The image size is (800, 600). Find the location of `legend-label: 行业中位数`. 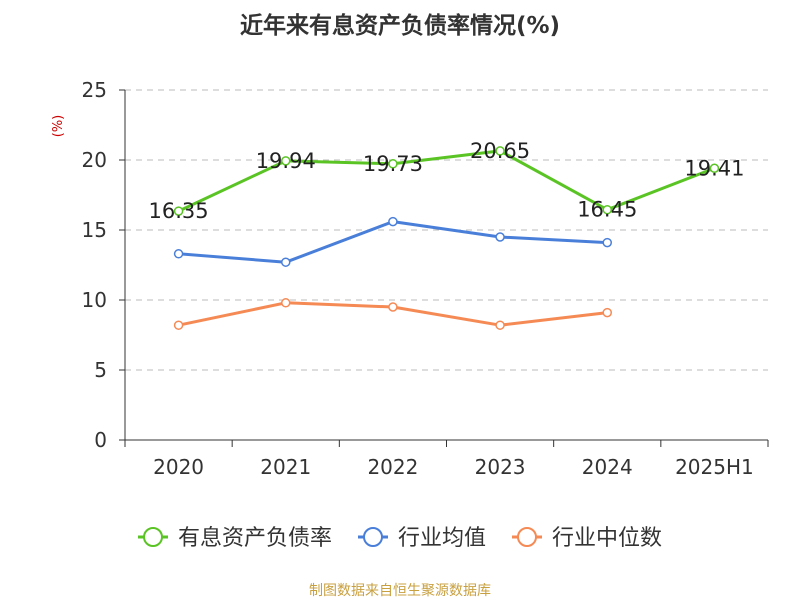

legend-label: 行业中位数 is located at coordinates (607, 538).